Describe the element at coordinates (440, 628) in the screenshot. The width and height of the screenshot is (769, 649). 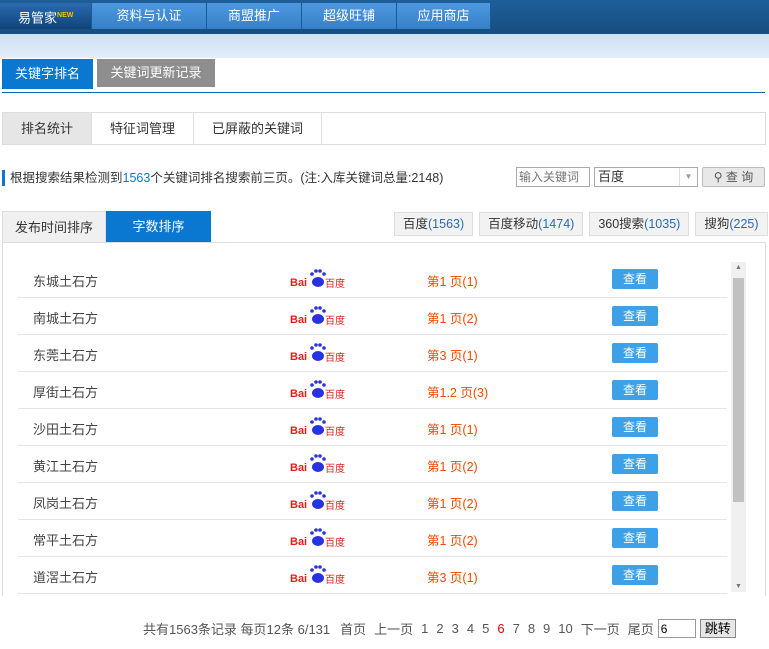
I see `page-link: 2` at that location.